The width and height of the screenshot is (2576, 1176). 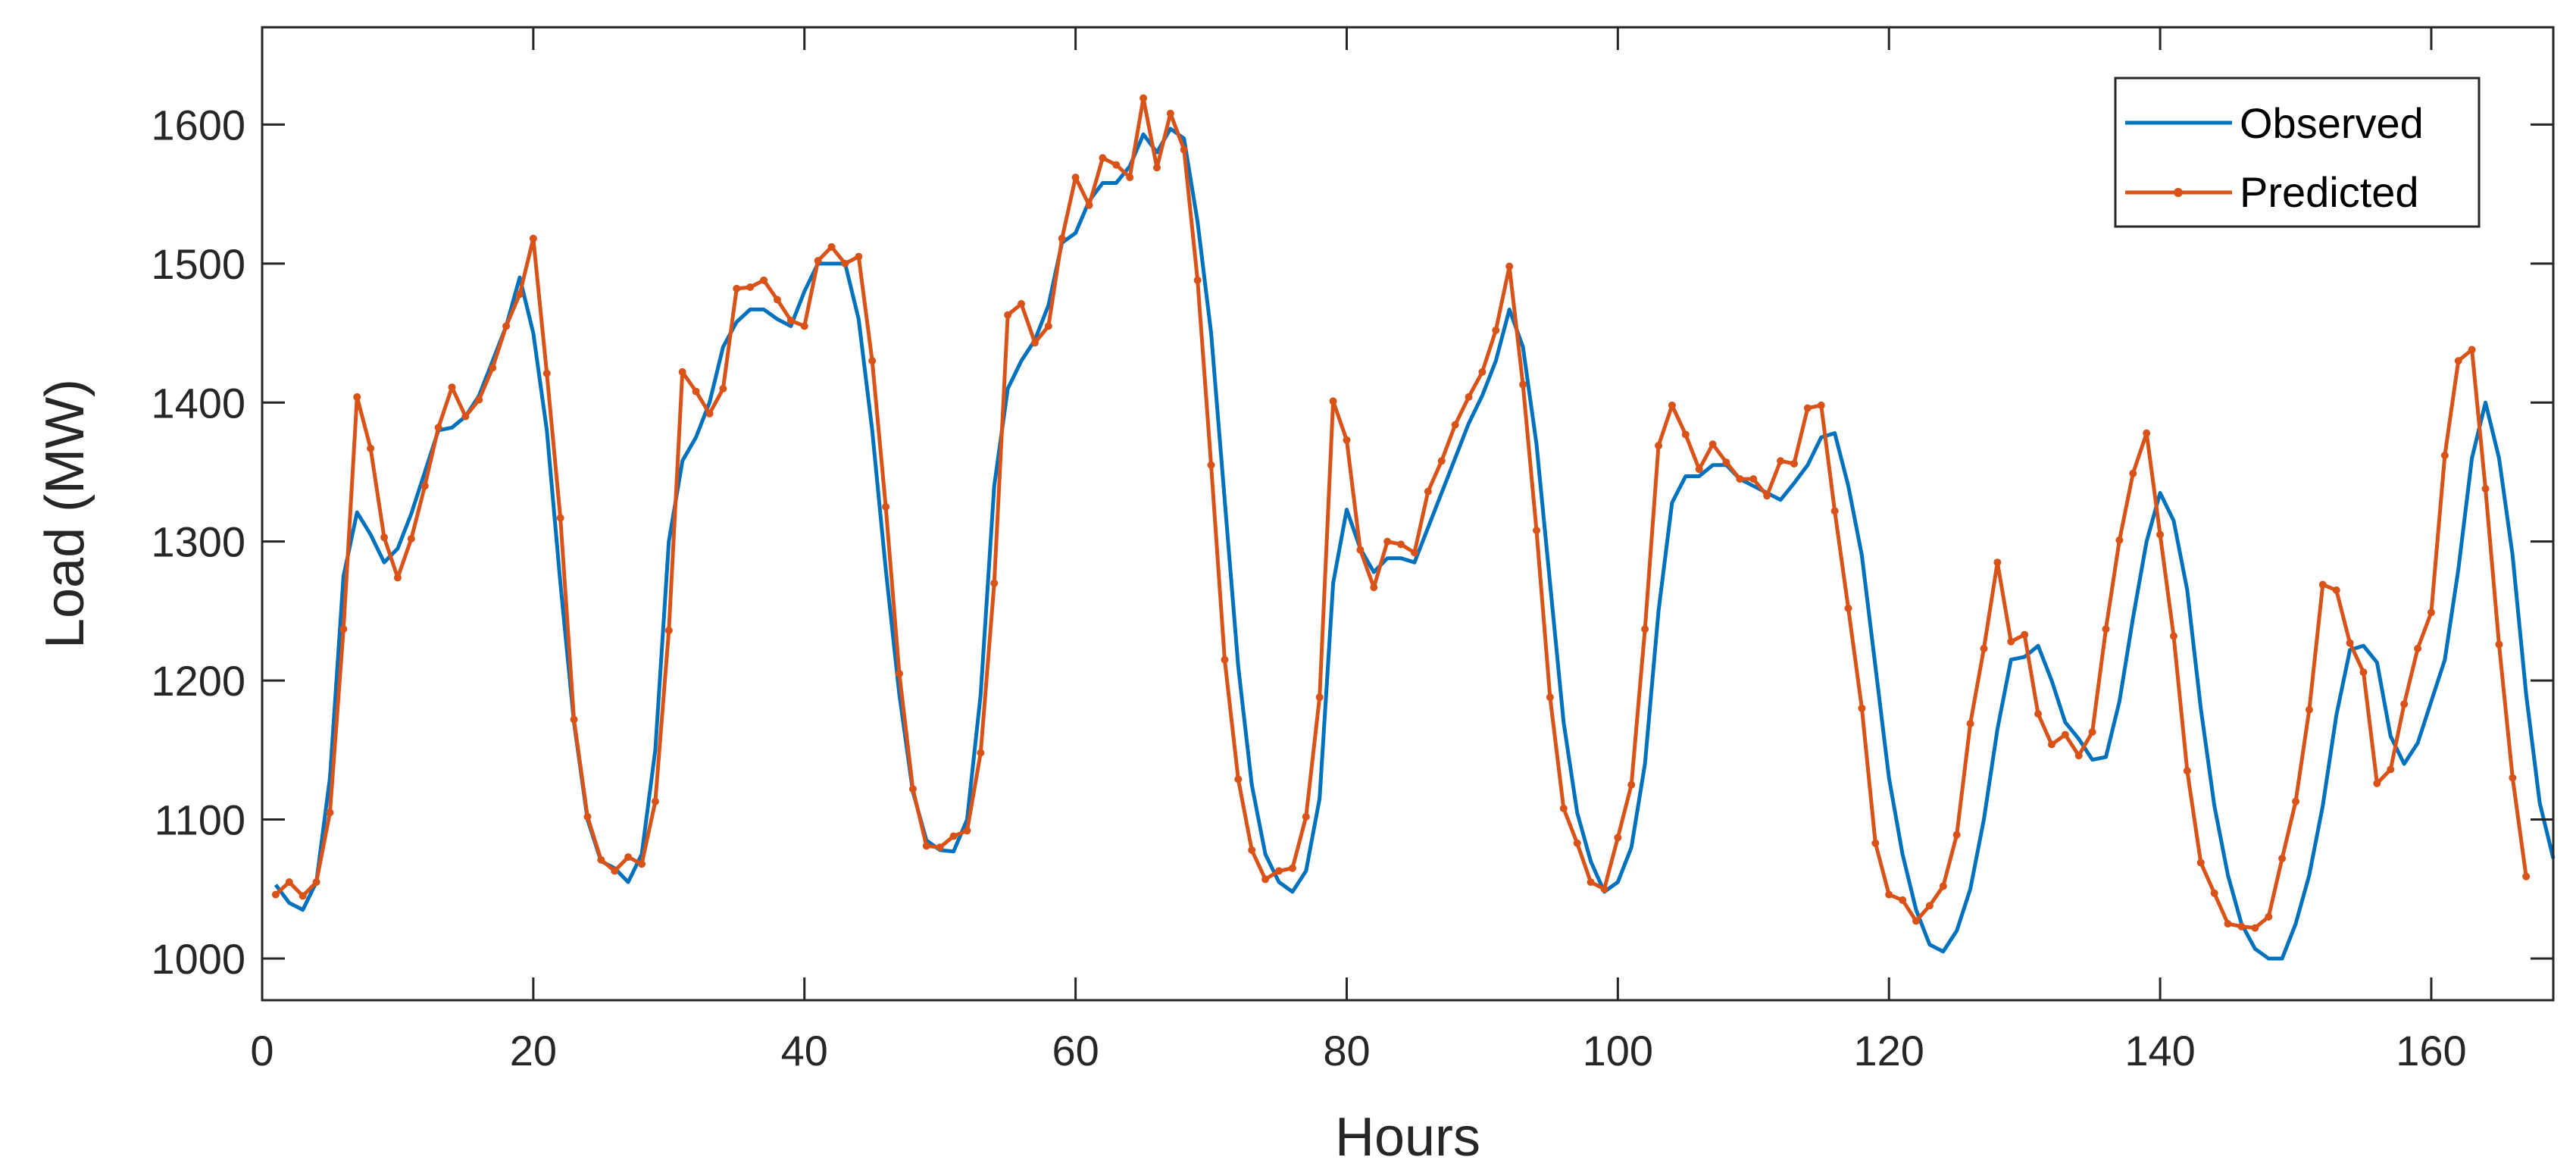 What do you see at coordinates (2330, 192) in the screenshot?
I see `legend-predicted-label: Predicted` at bounding box center [2330, 192].